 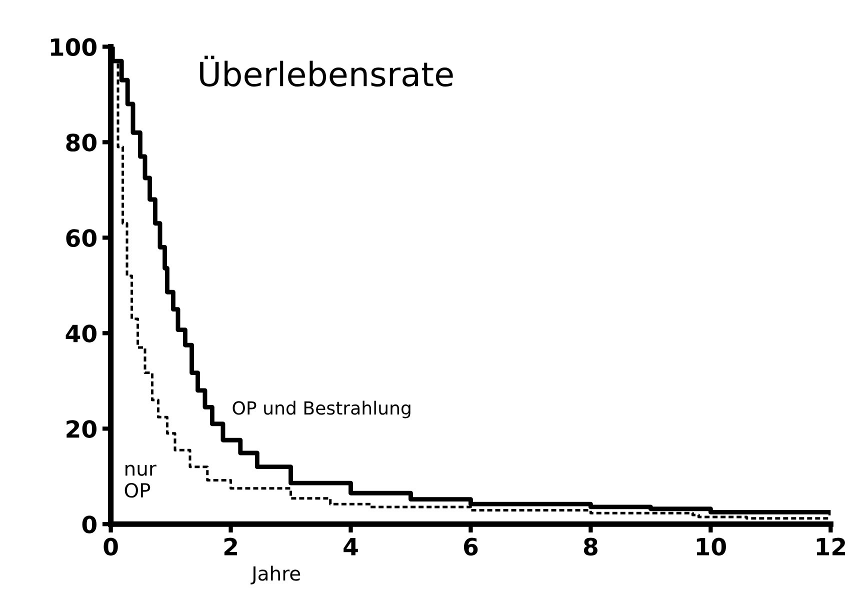 What do you see at coordinates (140, 481) in the screenshot?
I see `annotation: nur OP` at bounding box center [140, 481].